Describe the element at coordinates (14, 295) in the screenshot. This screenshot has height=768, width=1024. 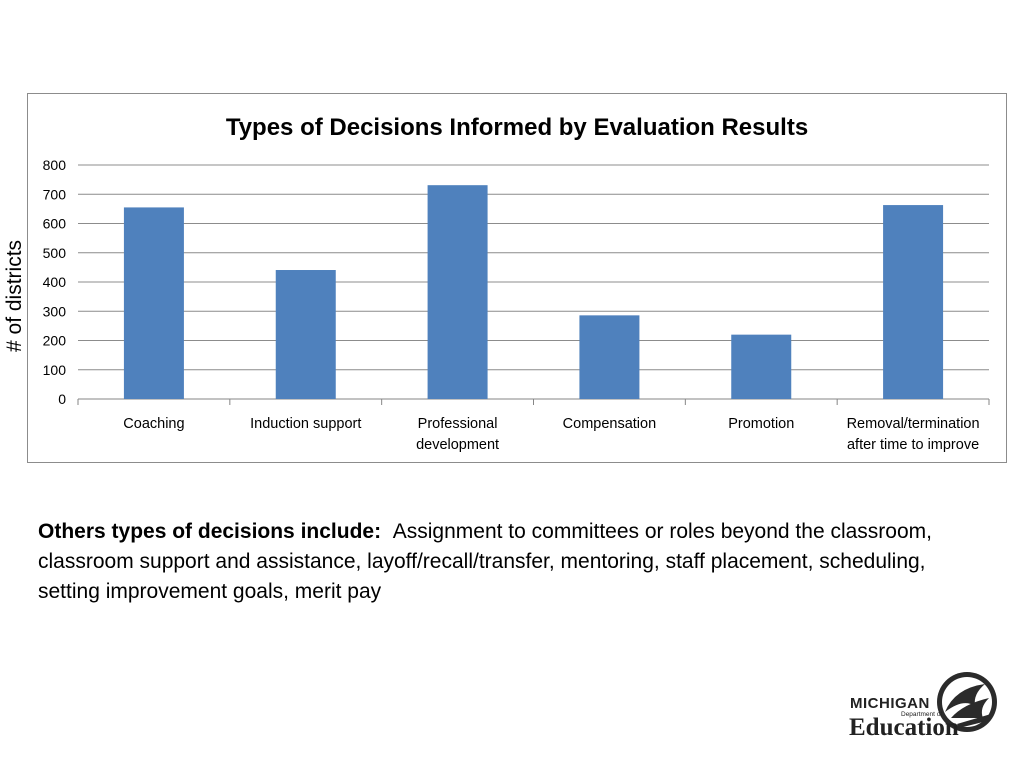
I see `y-axis-label: # of districts` at that location.